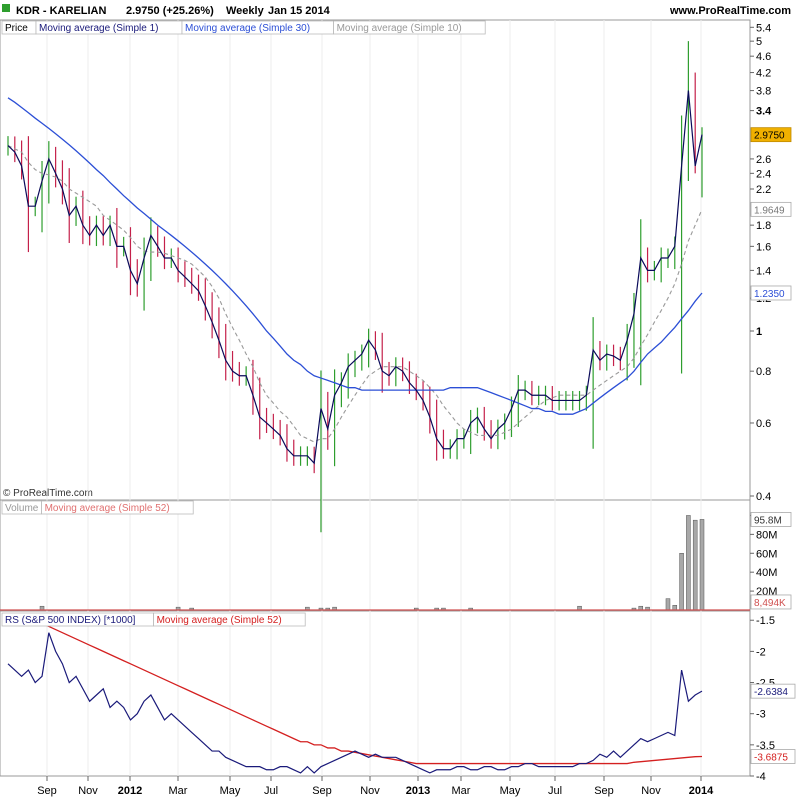 This screenshot has width=800, height=800. Describe the element at coordinates (48, 493) in the screenshot. I see `watermark: © ProRealTime.com` at that location.